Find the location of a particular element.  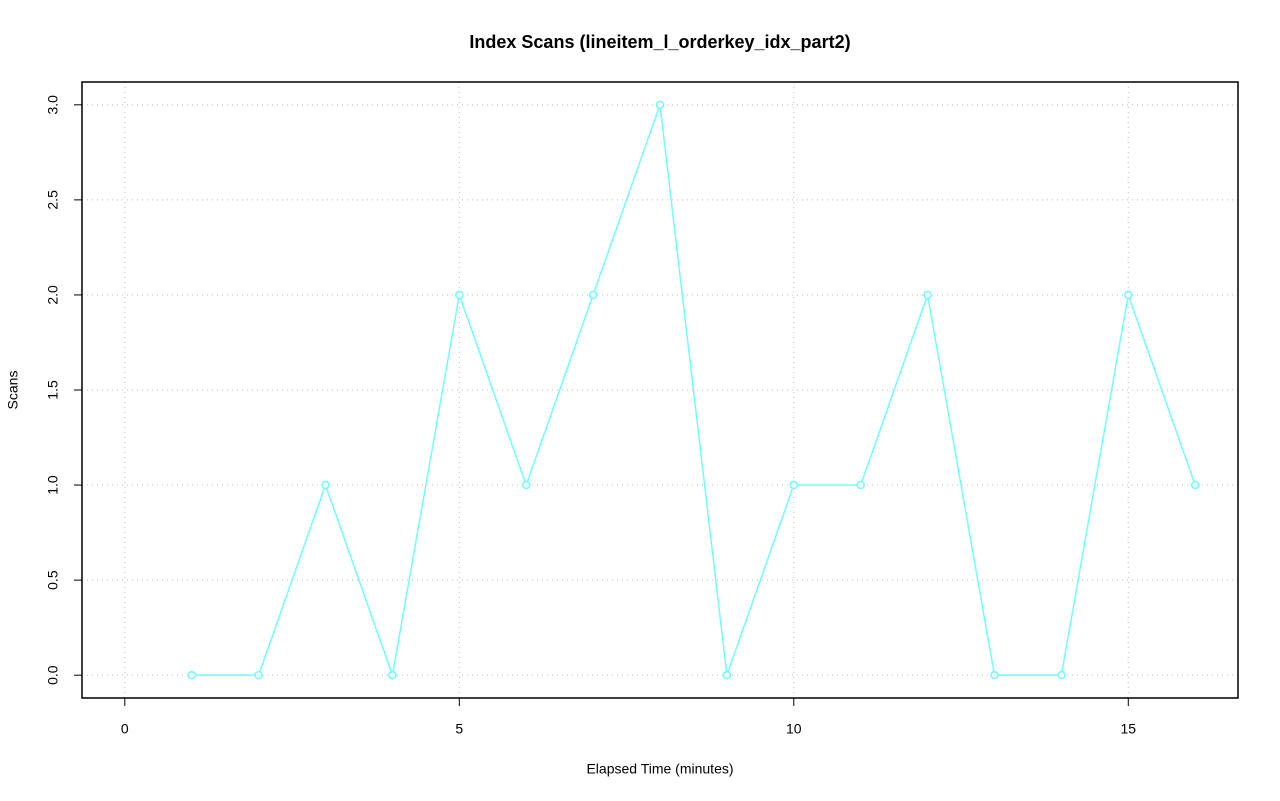

x-tick-label: 5 is located at coordinates (459, 729).